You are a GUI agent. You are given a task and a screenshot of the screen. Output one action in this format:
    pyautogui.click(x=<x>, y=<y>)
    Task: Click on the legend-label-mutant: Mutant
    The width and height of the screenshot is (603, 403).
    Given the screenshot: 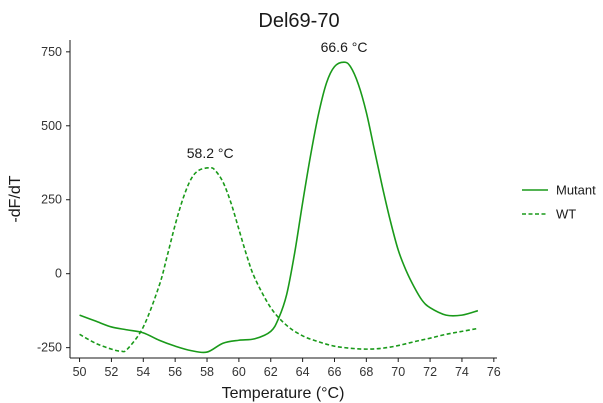 What is the action you would take?
    pyautogui.click(x=576, y=190)
    